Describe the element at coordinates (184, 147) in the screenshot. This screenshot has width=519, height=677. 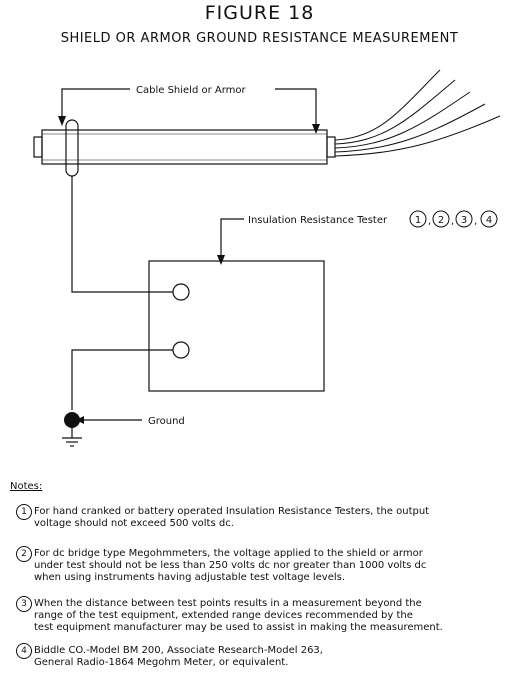
I see `cable-body` at that location.